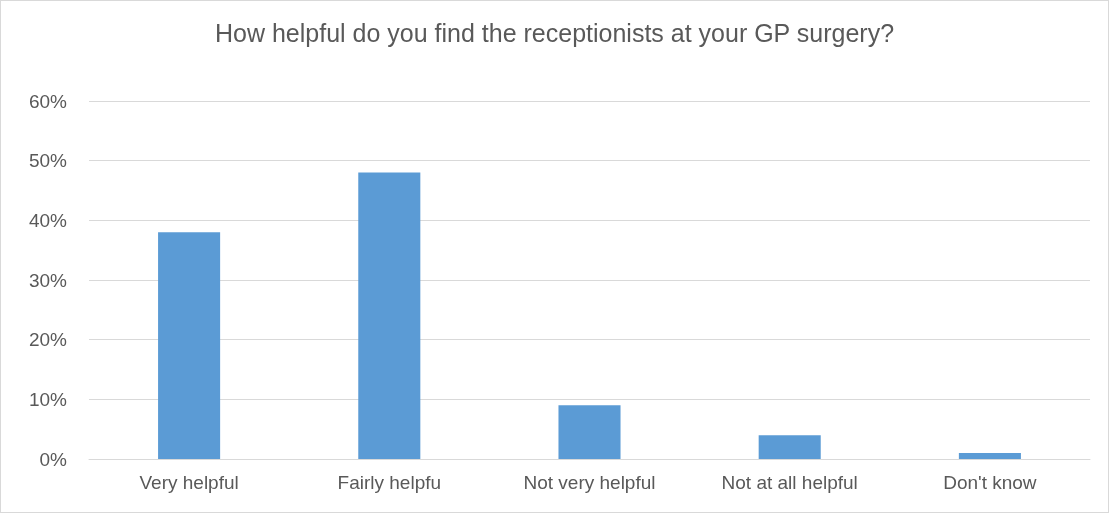  What do you see at coordinates (48, 101) in the screenshot?
I see `y-tick-label: 60%` at bounding box center [48, 101].